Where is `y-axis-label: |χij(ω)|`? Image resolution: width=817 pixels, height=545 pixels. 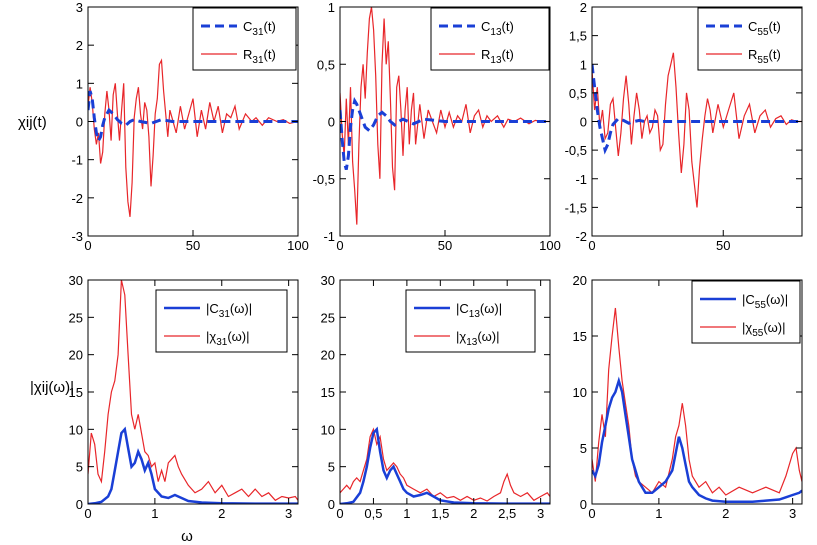
y-axis-label: |χij(ω)| is located at coordinates (52, 387).